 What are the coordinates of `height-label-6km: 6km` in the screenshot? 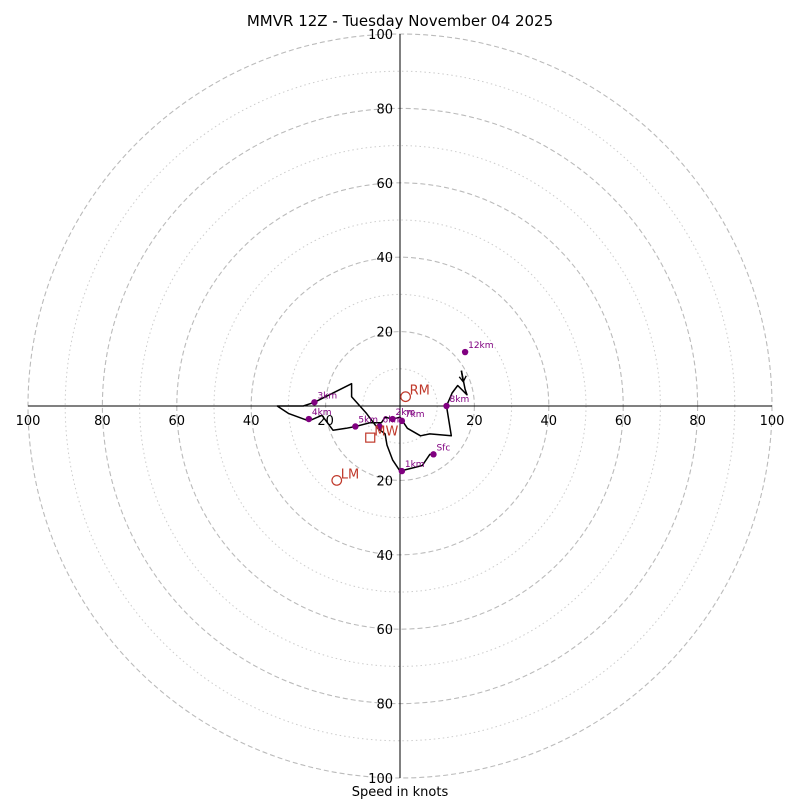 It's located at (393, 420).